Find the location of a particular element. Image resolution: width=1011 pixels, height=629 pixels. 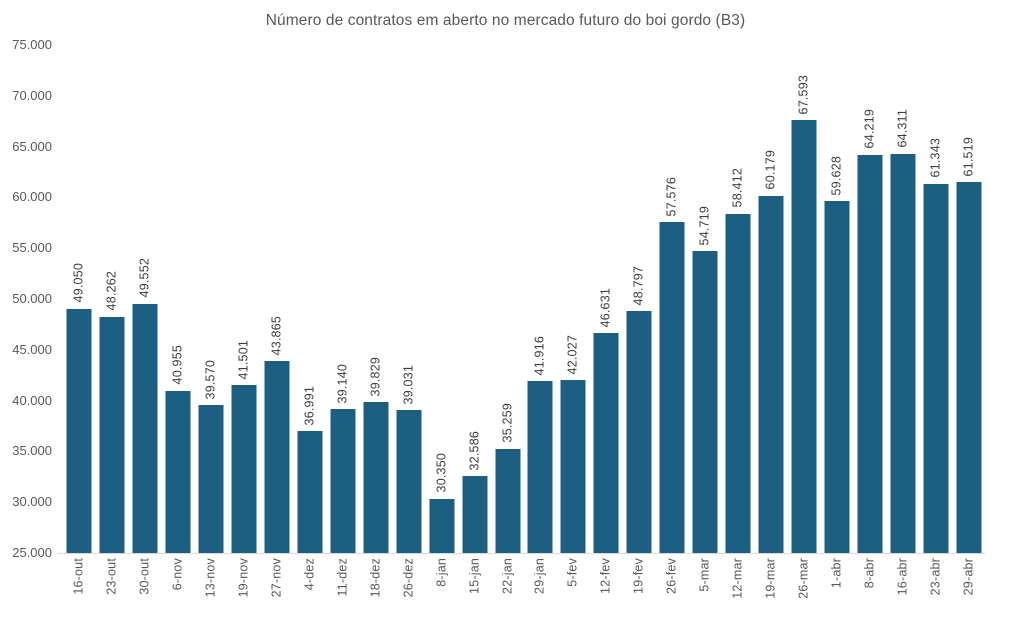

bar-slot: 54.719 5-mar is located at coordinates (705, 318).